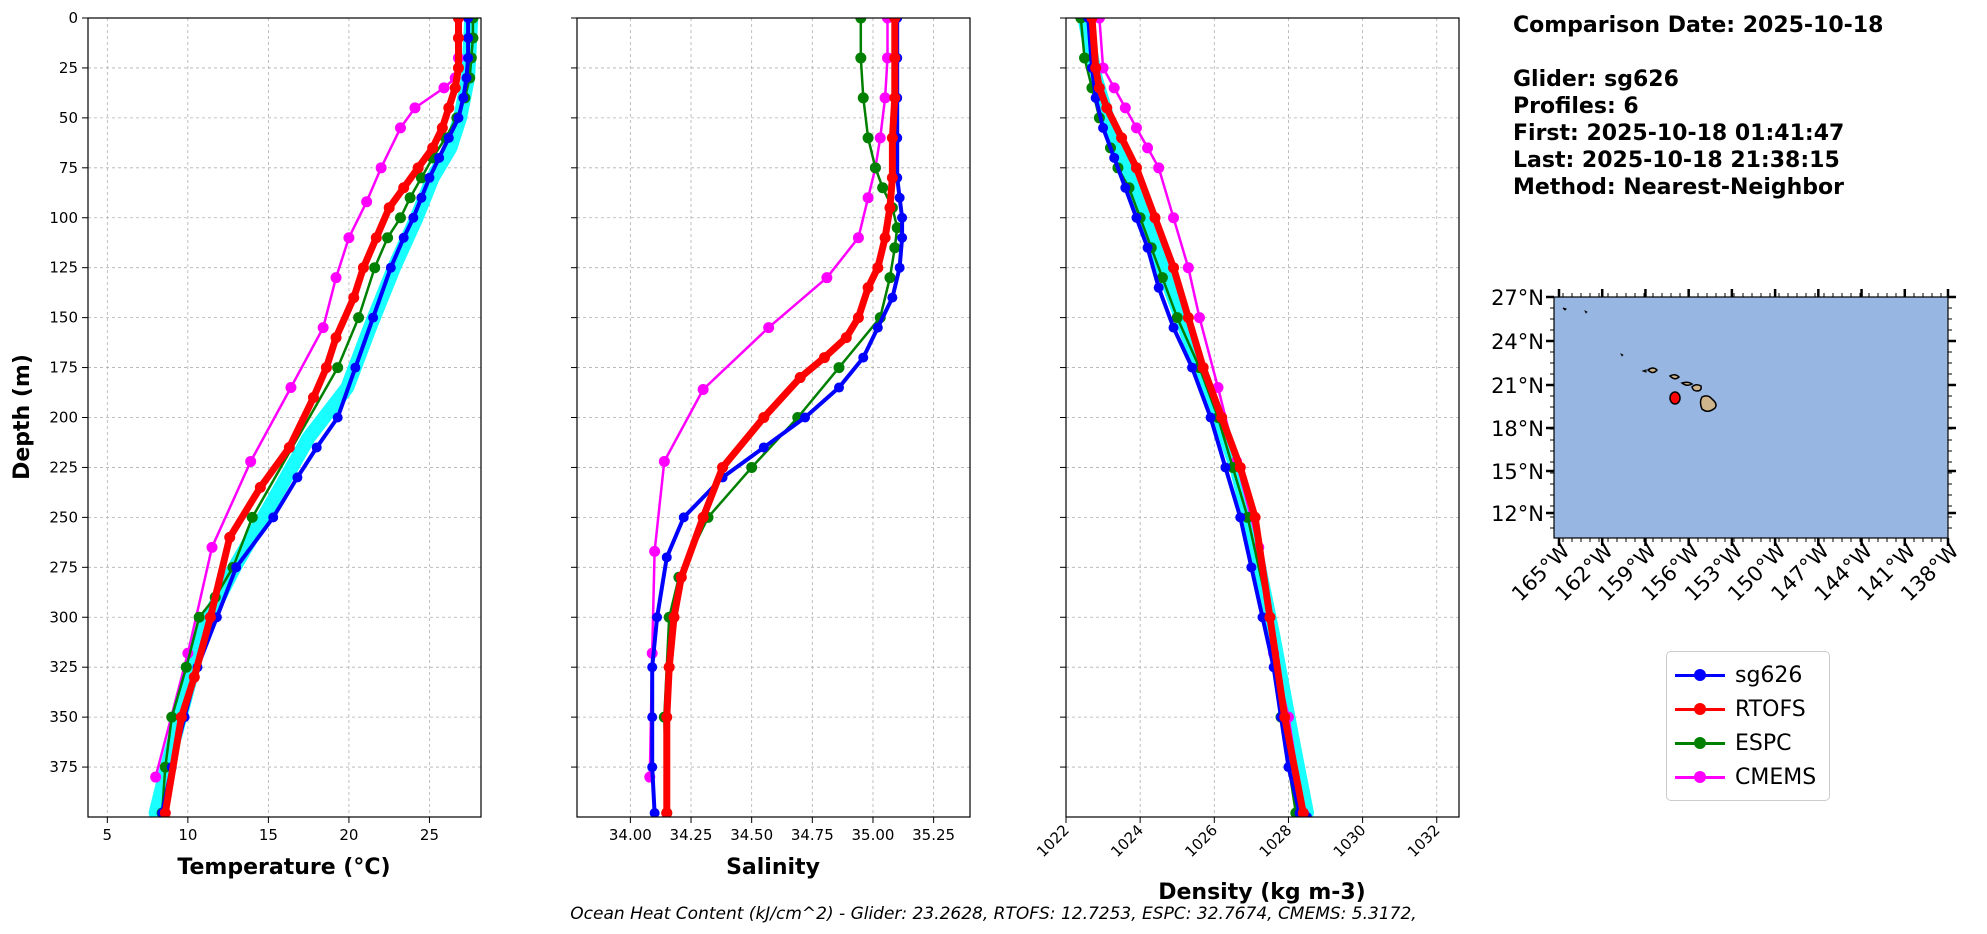 The image size is (1987, 934). Describe the element at coordinates (773, 867) in the screenshot. I see `salinity-axis-label: Salinity` at that location.